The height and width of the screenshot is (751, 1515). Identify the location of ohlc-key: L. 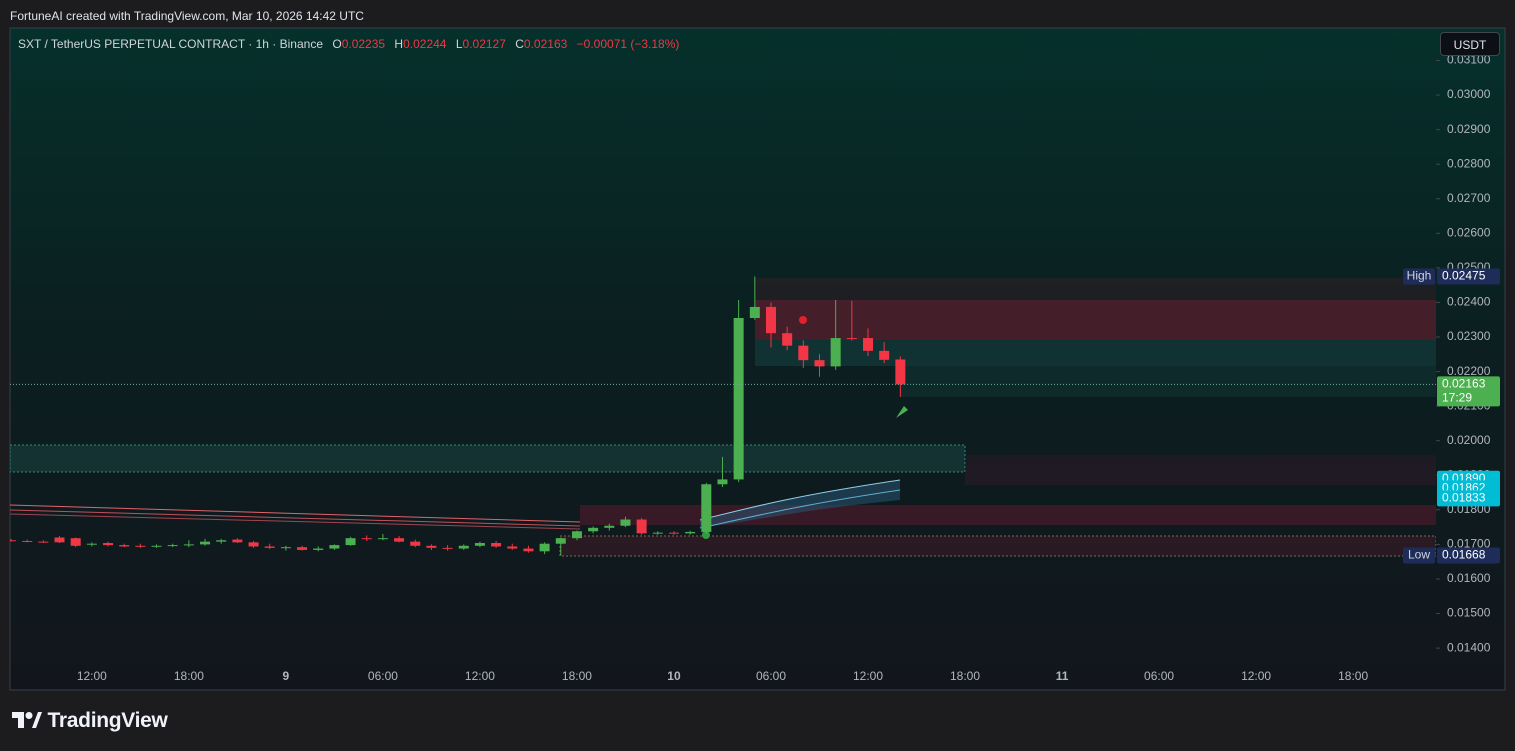
(459, 44).